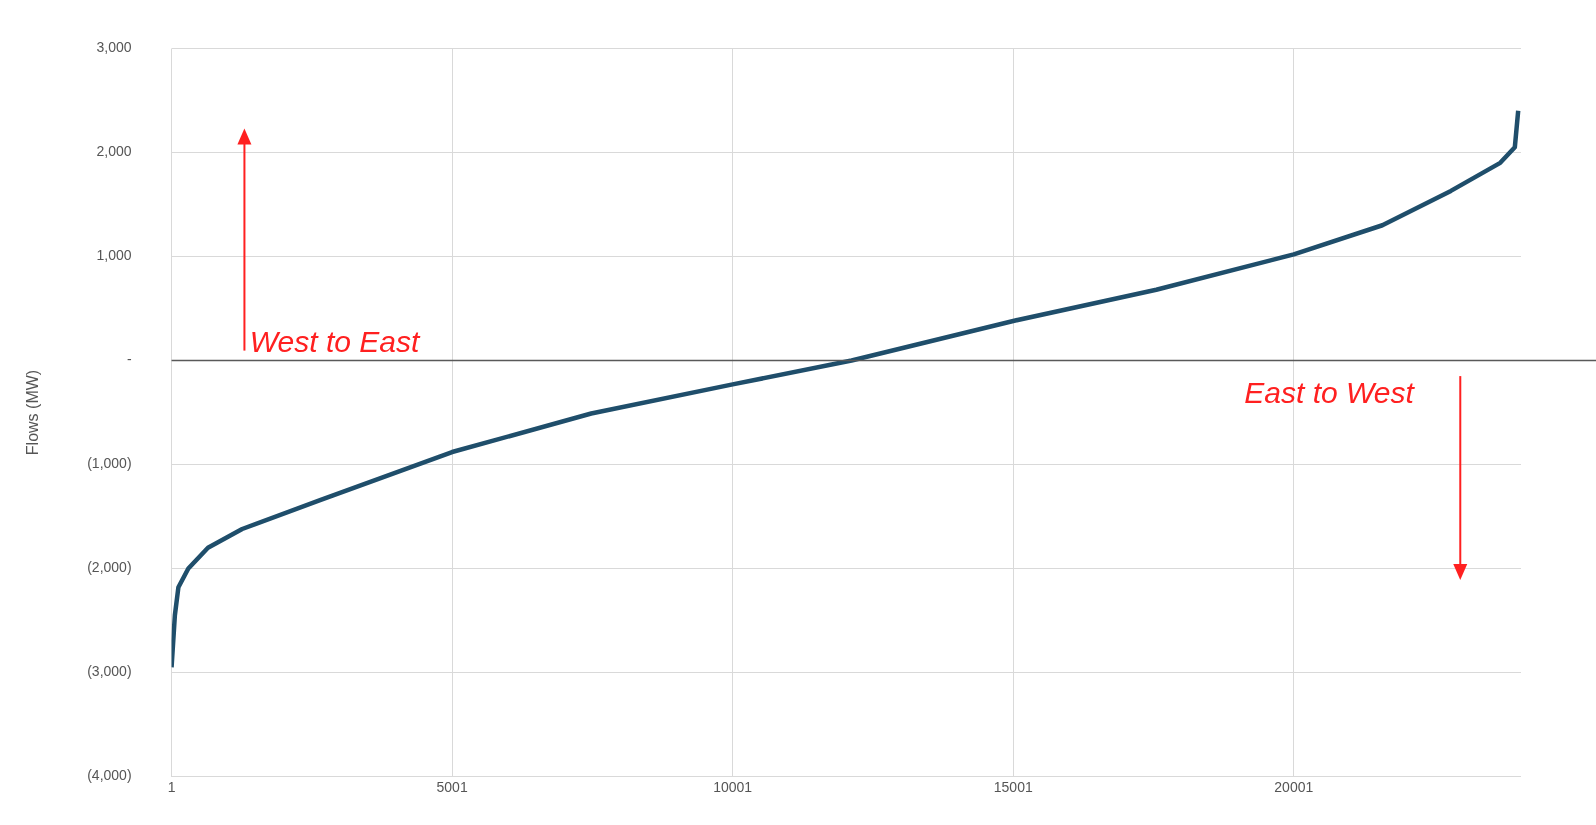  What do you see at coordinates (452, 786) in the screenshot?
I see `x-tick-label: 5001` at bounding box center [452, 786].